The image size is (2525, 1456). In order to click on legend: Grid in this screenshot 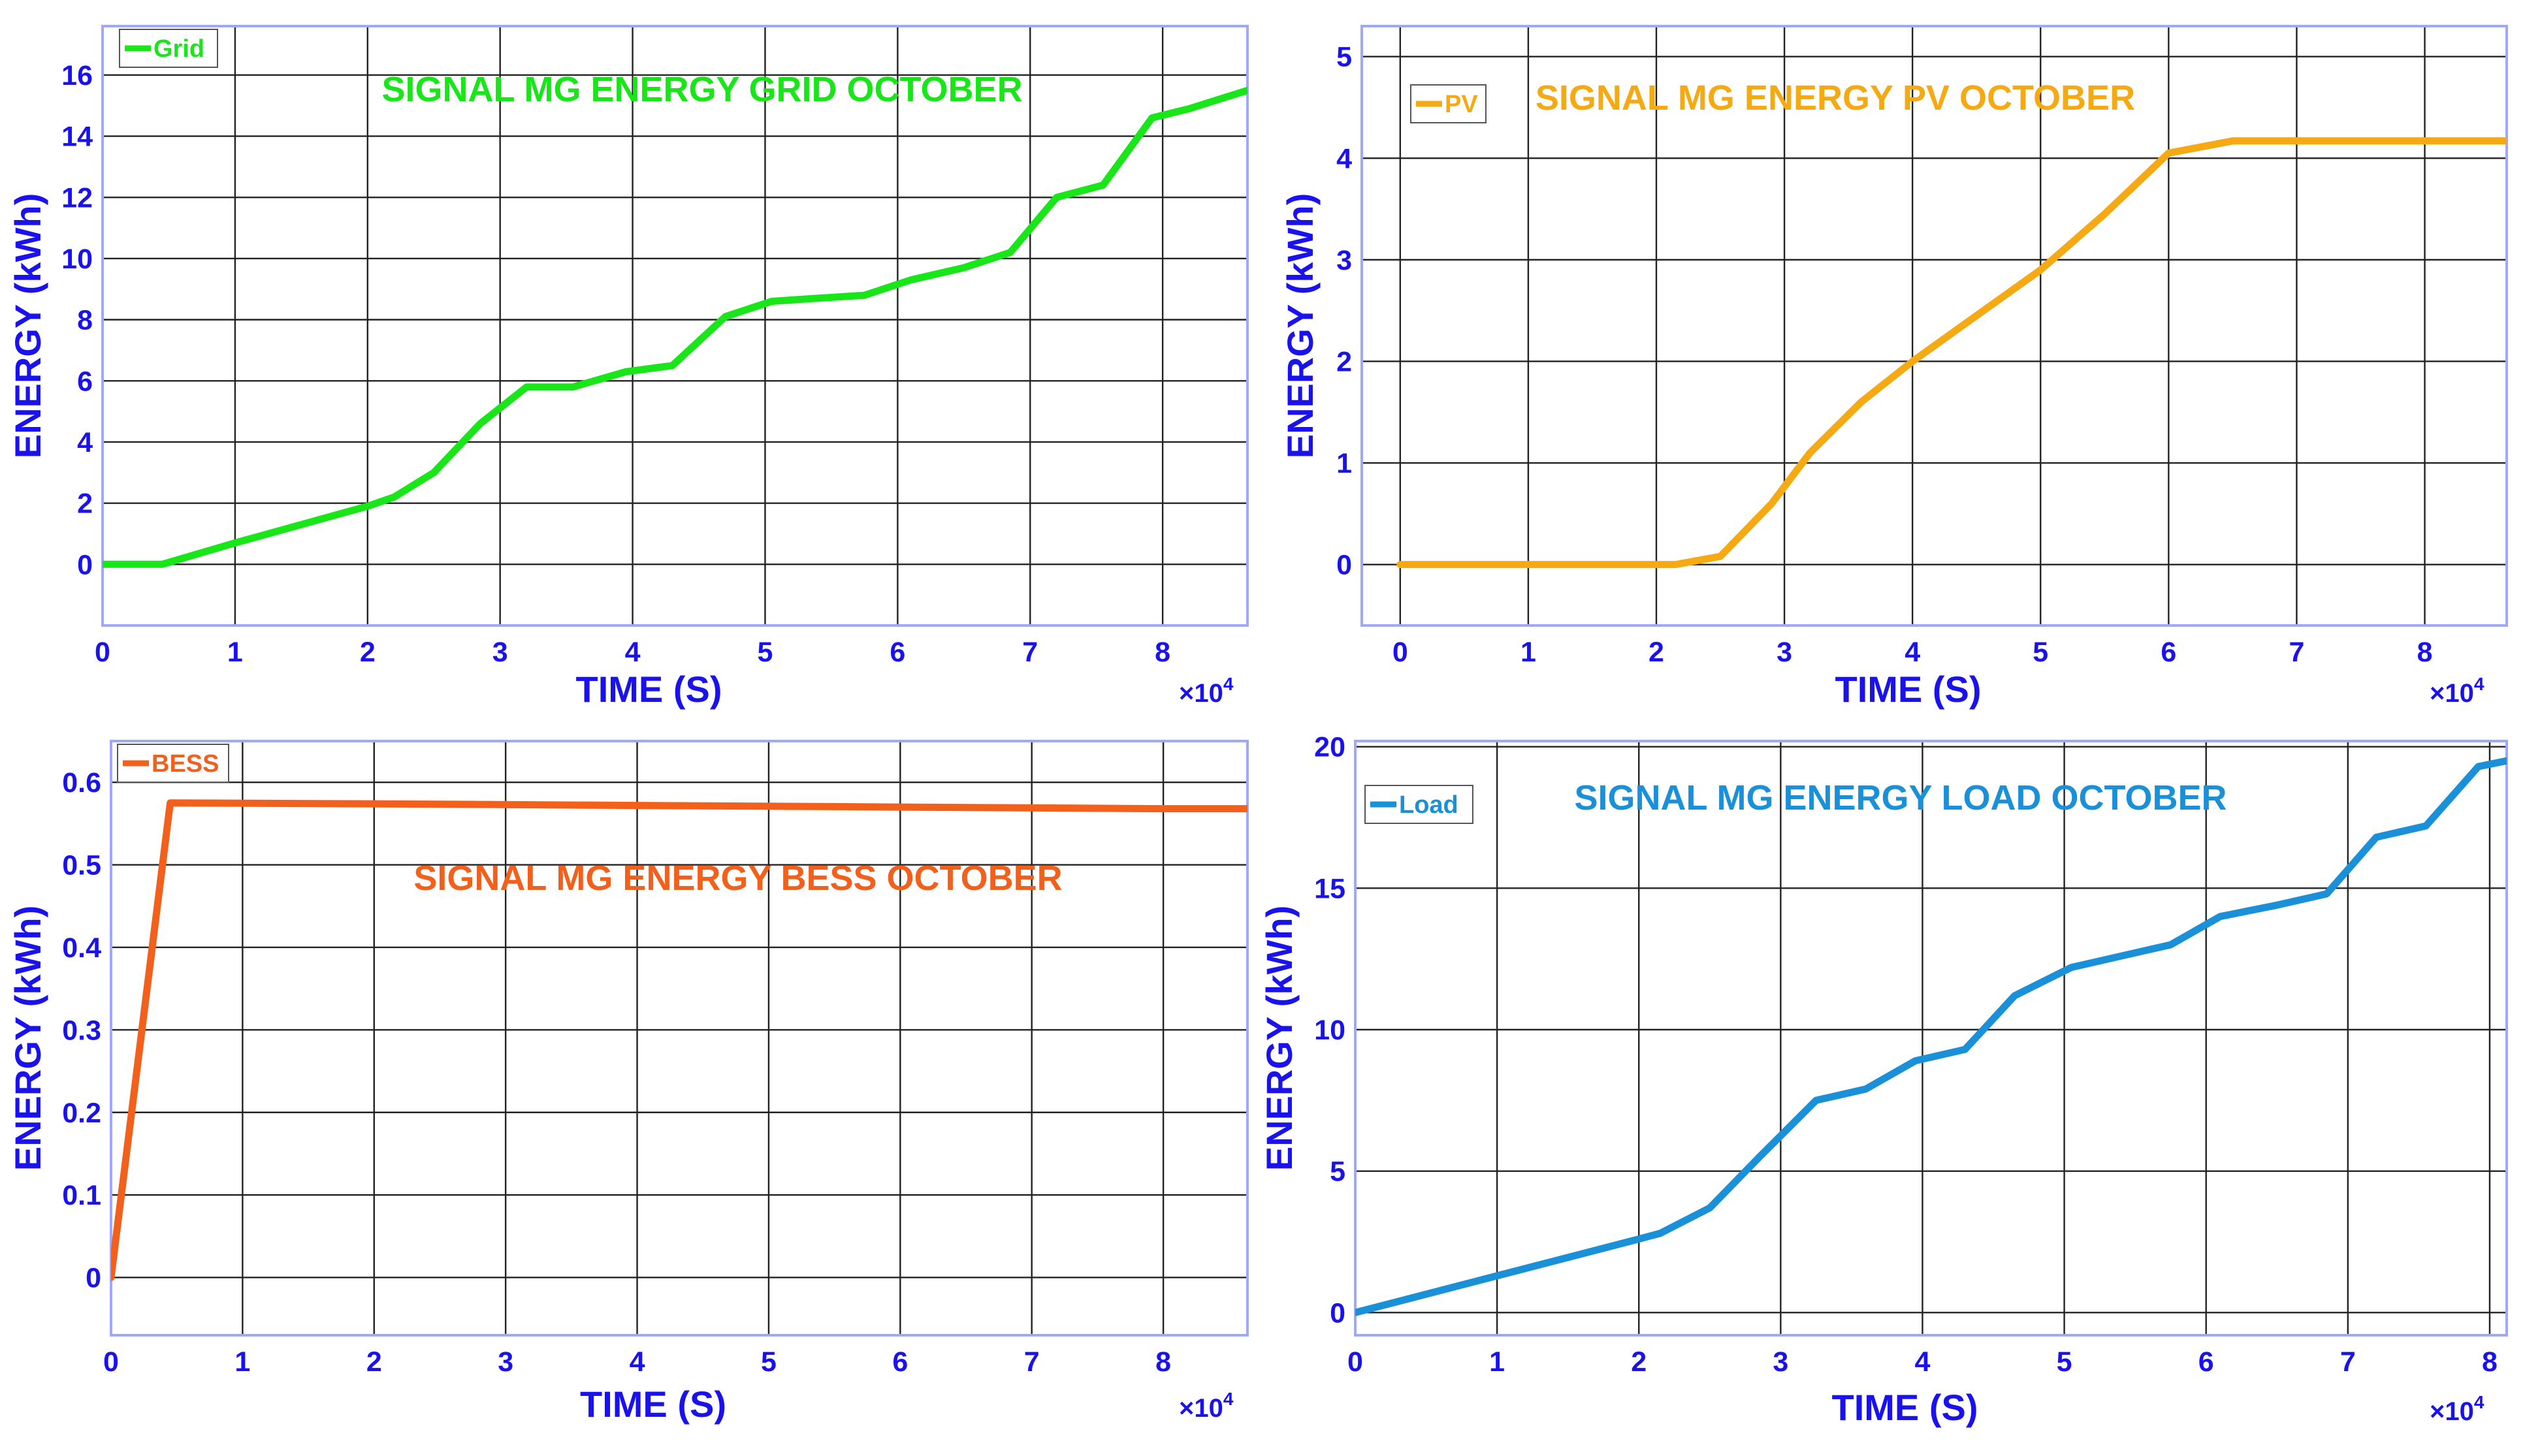, I will do `click(168, 48)`.